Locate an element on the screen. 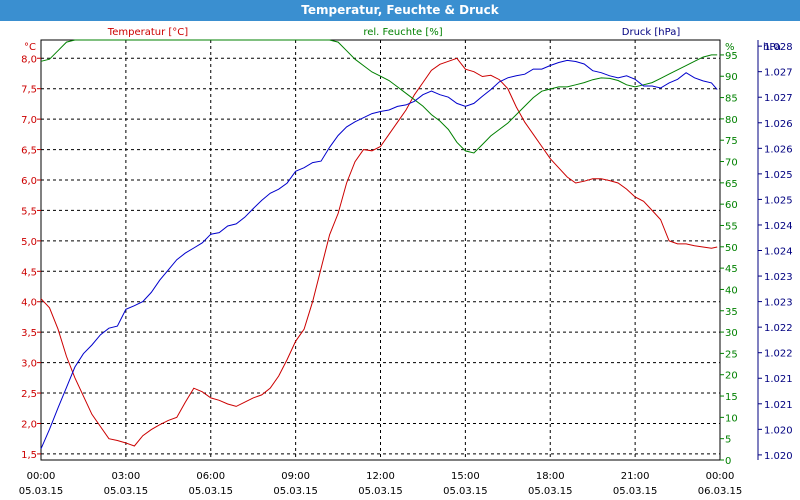  humidity-tick-label: 60 is located at coordinates (731, 205).